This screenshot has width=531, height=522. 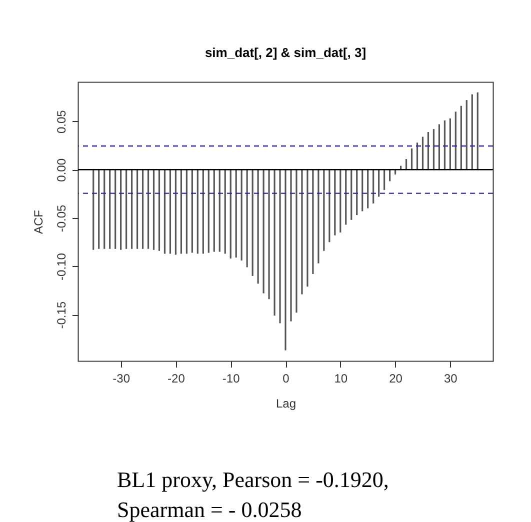 I want to click on x-tick-label: 10, so click(x=341, y=379).